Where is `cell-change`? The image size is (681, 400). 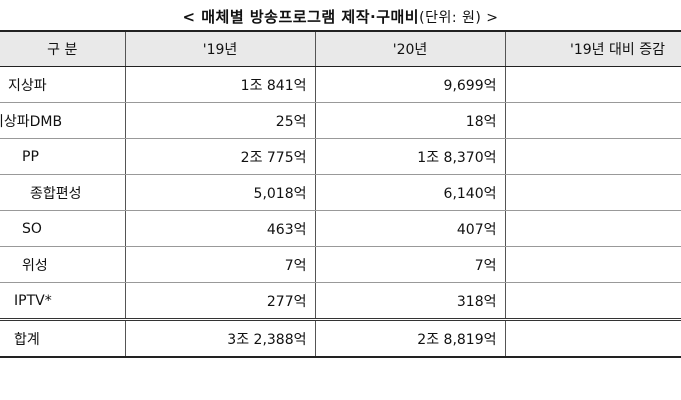 cell-change is located at coordinates (593, 264).